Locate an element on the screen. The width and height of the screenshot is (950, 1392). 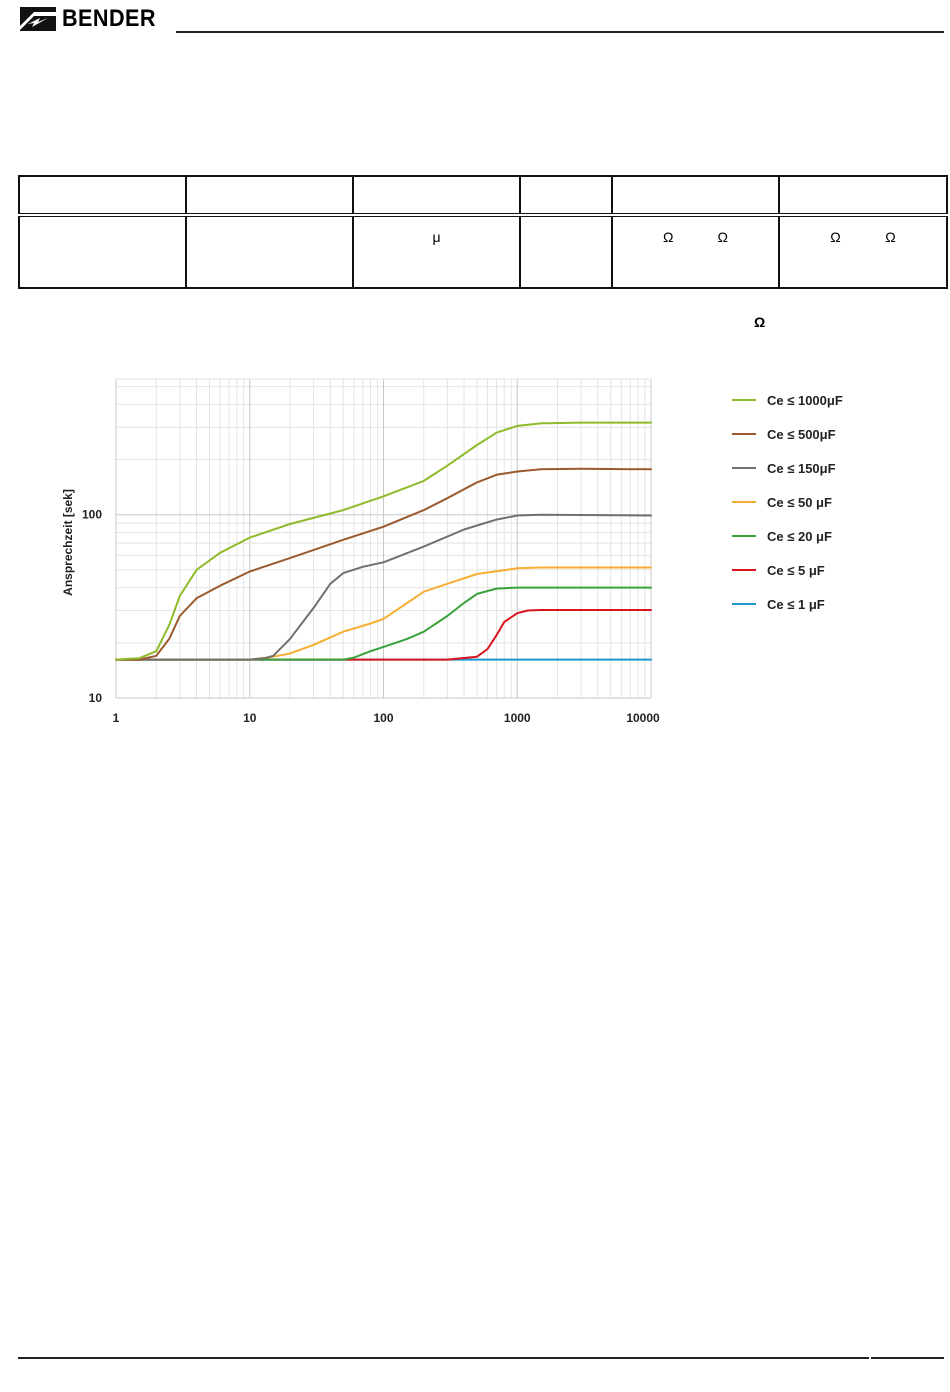
header-rule is located at coordinates (560, 32).